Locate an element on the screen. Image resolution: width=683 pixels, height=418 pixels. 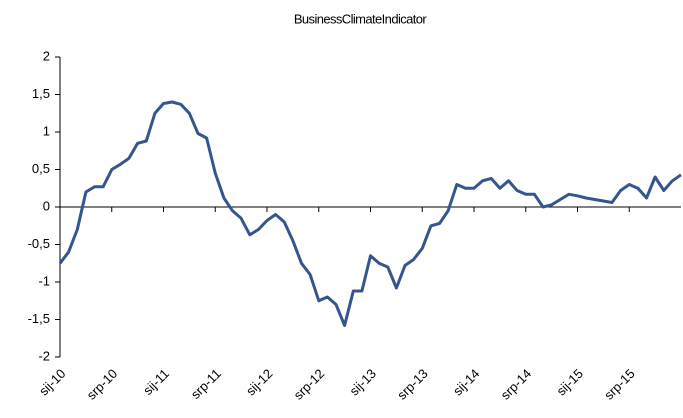
x-tick-label: srp-15 is located at coordinates (619, 384).